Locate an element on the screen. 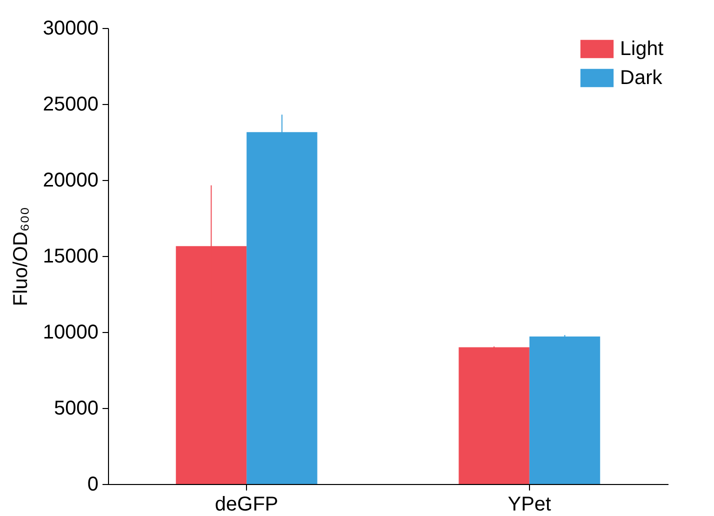 This screenshot has width=714, height=516. y-tick-label: 25000 is located at coordinates (70, 105).